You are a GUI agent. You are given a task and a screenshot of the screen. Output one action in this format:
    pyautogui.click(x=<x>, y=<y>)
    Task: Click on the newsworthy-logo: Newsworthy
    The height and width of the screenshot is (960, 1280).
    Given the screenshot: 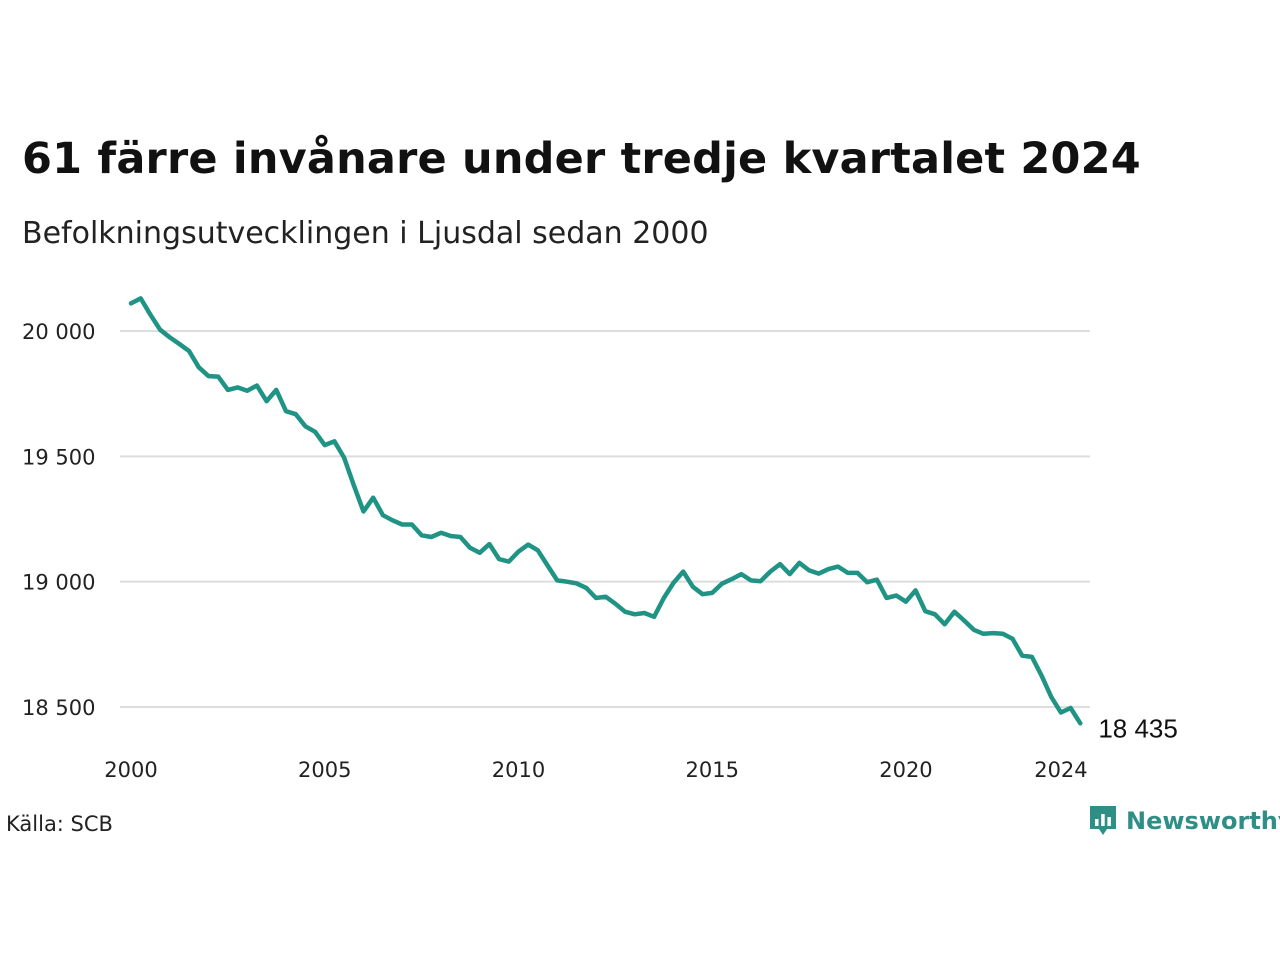 What is the action you would take?
    pyautogui.click(x=1184, y=821)
    